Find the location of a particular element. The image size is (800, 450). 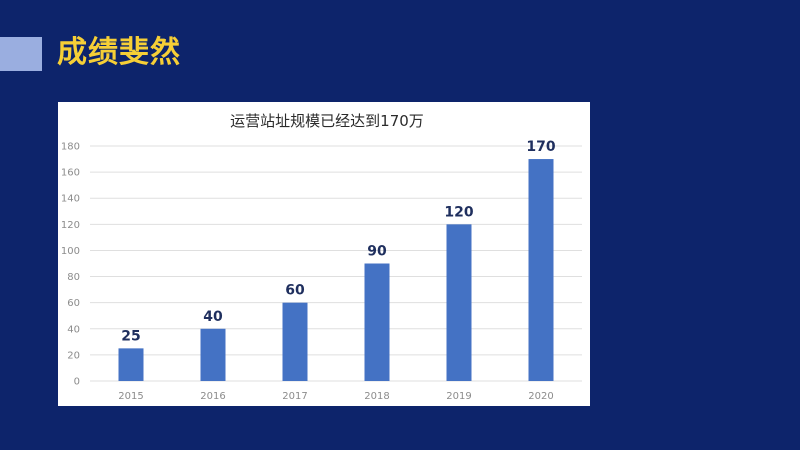

y-tick-label: 180 is located at coordinates (70, 147).